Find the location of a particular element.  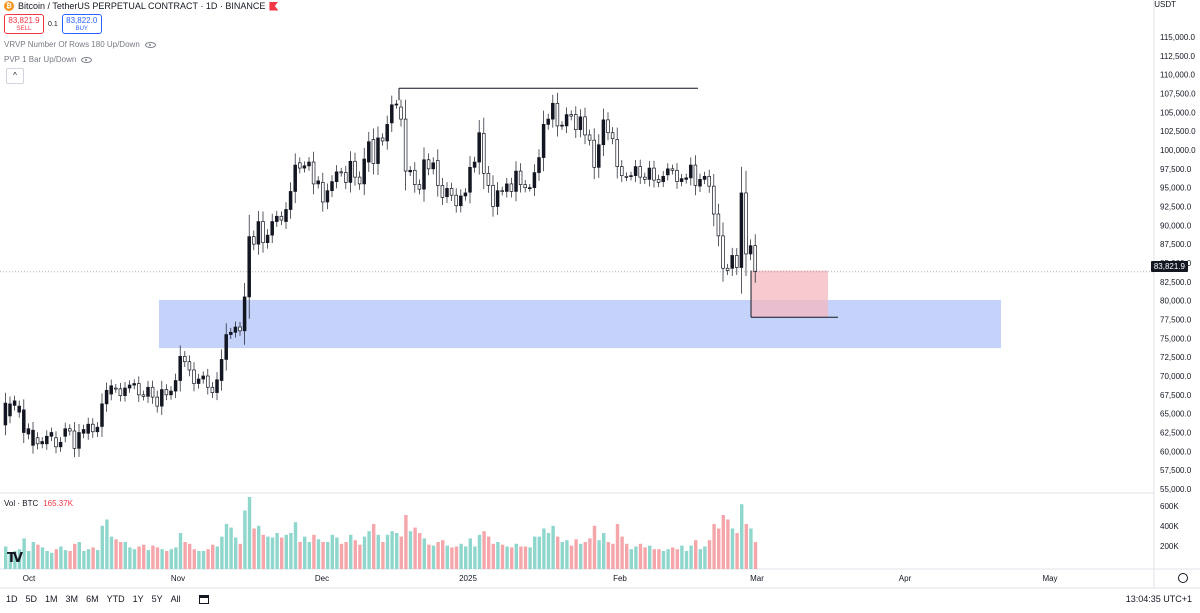

currency-label: USDT is located at coordinates (1165, 4).